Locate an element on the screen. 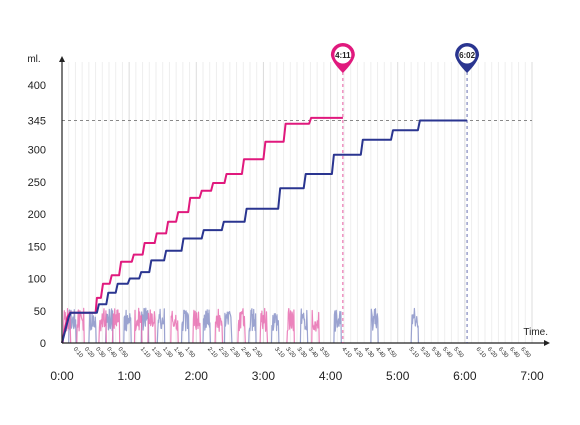  x-tick-label-minor: 2:30 is located at coordinates (234, 352).